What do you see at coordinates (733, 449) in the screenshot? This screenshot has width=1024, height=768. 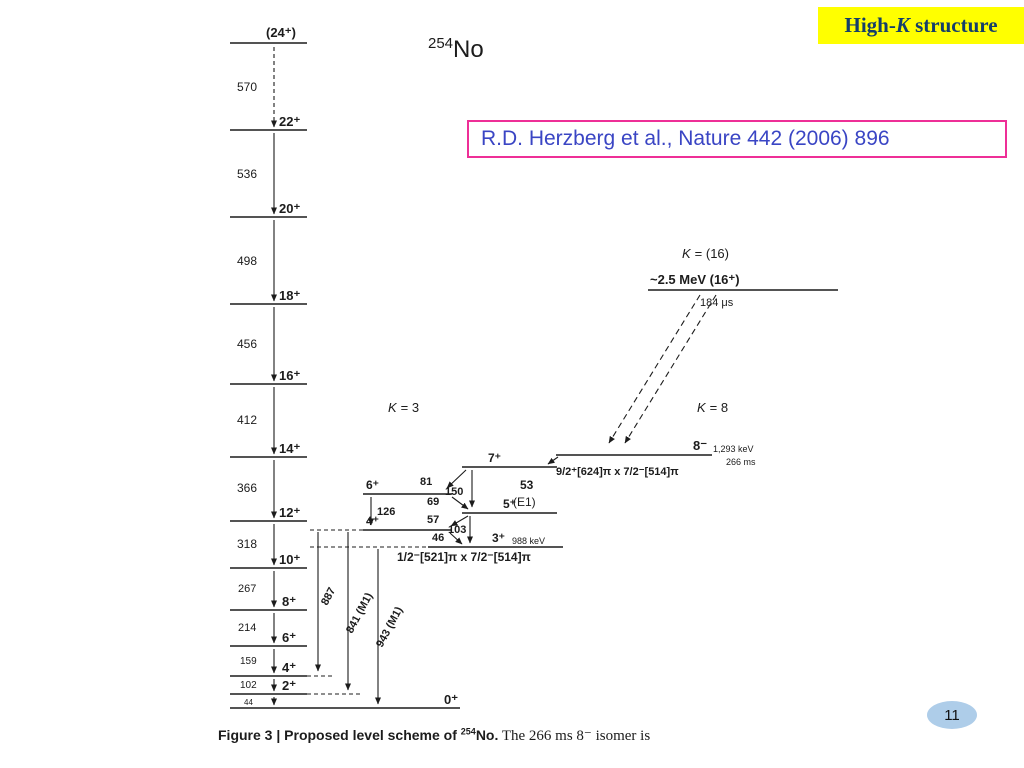 I see `level-energy: 1,293 keV` at bounding box center [733, 449].